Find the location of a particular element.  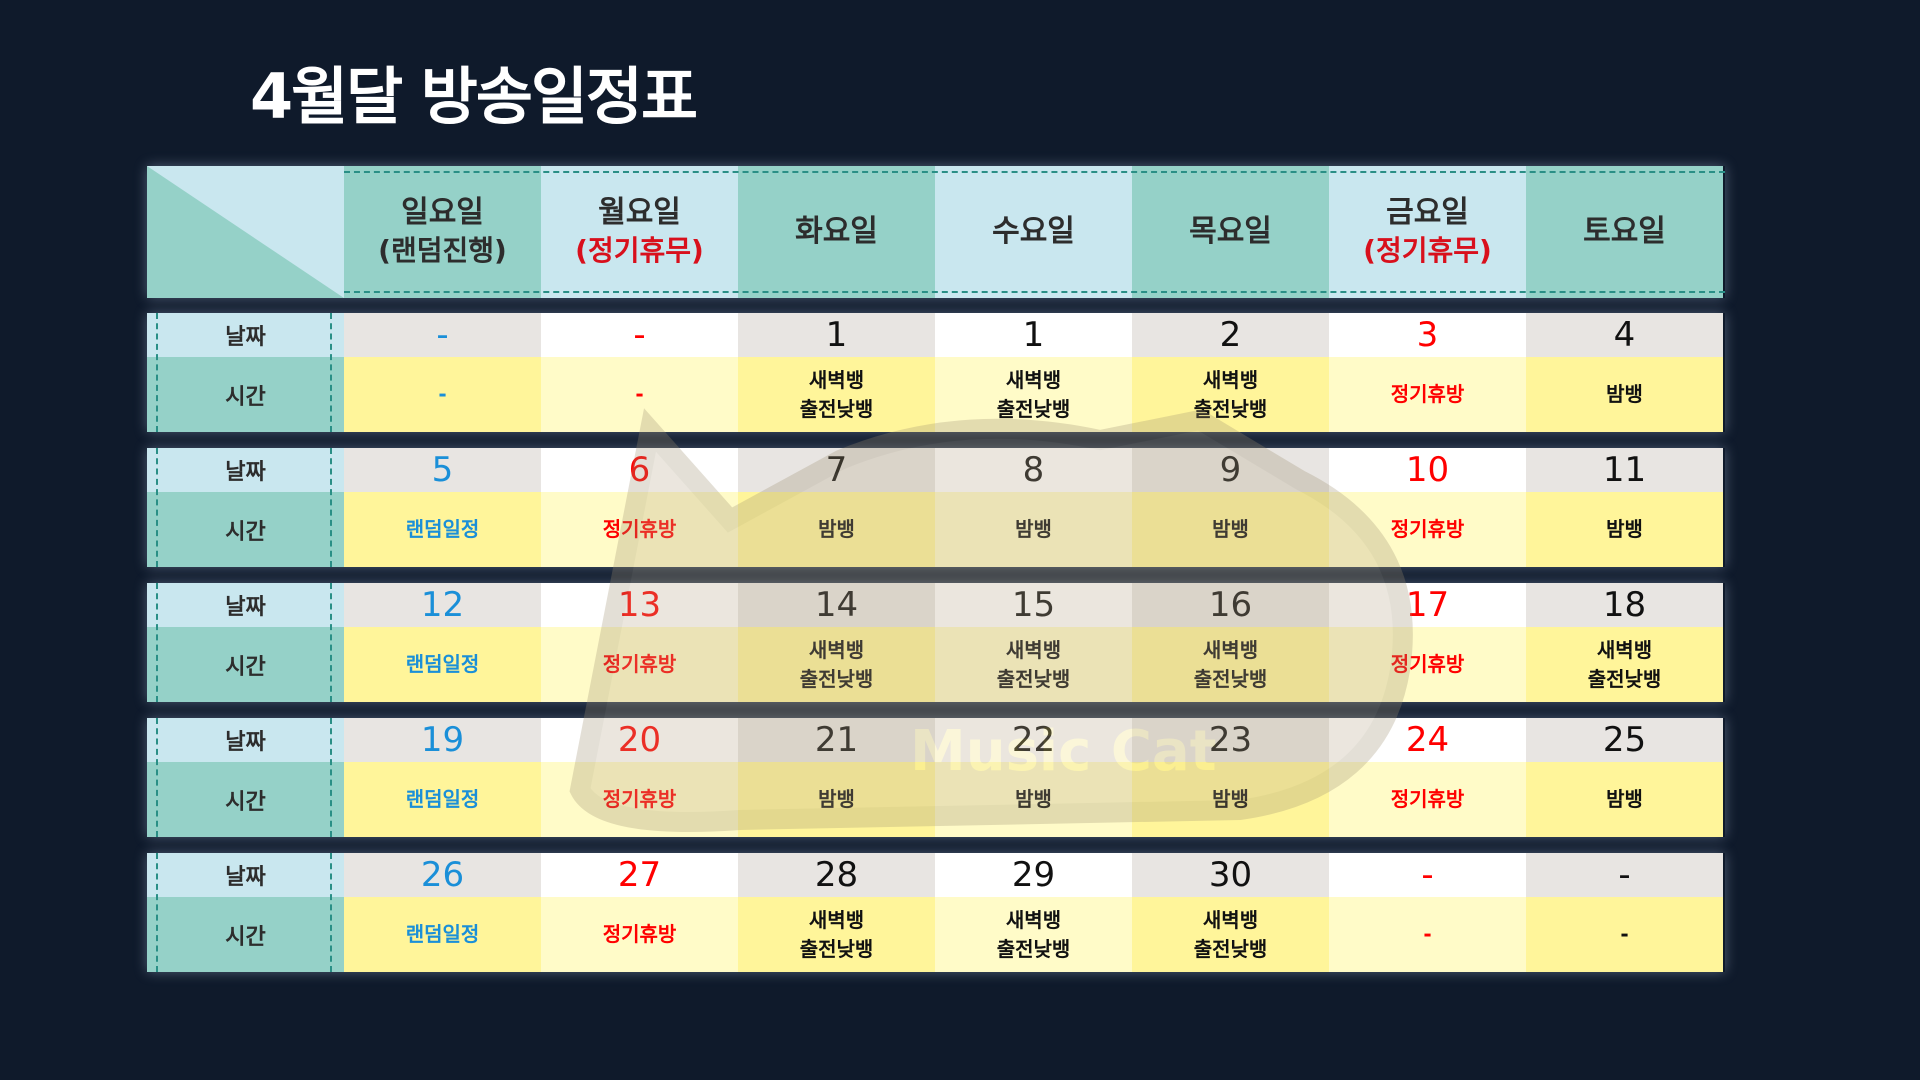

date-number: 15 is located at coordinates (1033, 605).